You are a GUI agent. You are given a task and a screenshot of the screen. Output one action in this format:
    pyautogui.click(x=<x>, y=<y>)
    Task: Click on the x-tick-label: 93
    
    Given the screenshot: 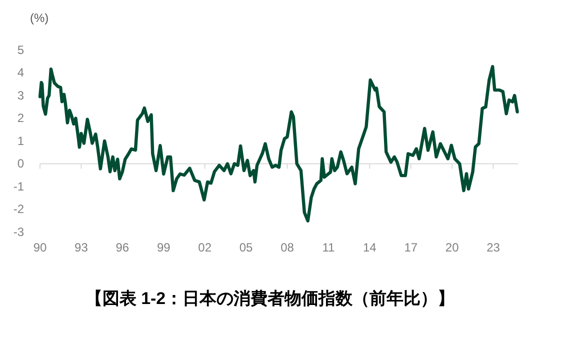 What is the action you would take?
    pyautogui.click(x=81, y=247)
    